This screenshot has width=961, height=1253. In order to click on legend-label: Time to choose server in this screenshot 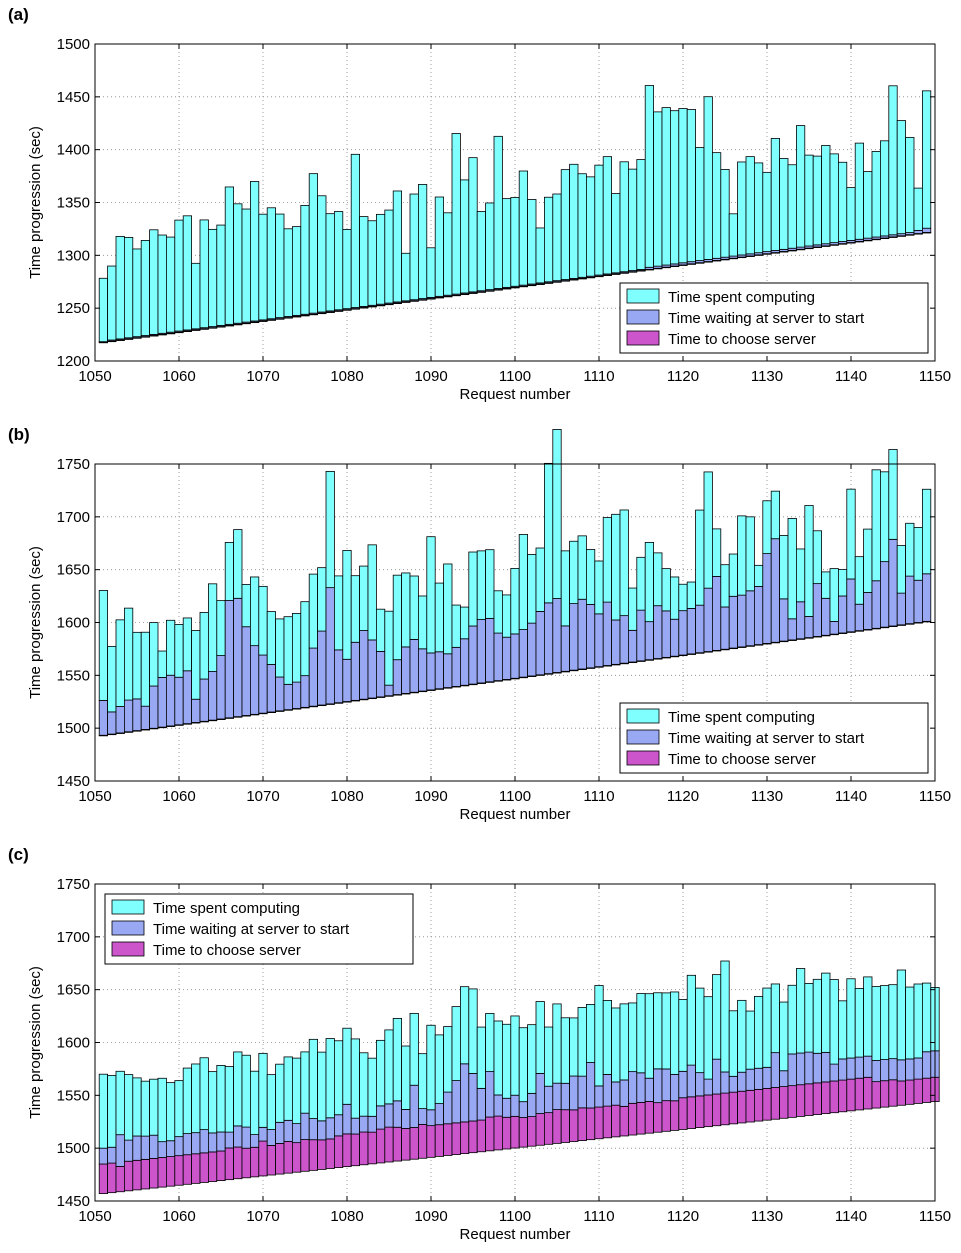, I will do `click(742, 759)`.